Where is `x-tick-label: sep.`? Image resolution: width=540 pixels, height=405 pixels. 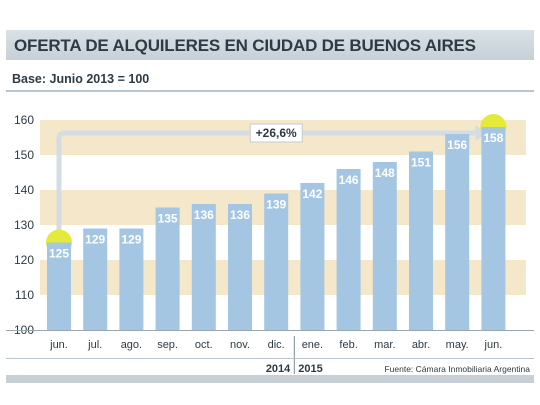
x-tick-label: sep. is located at coordinates (167, 345).